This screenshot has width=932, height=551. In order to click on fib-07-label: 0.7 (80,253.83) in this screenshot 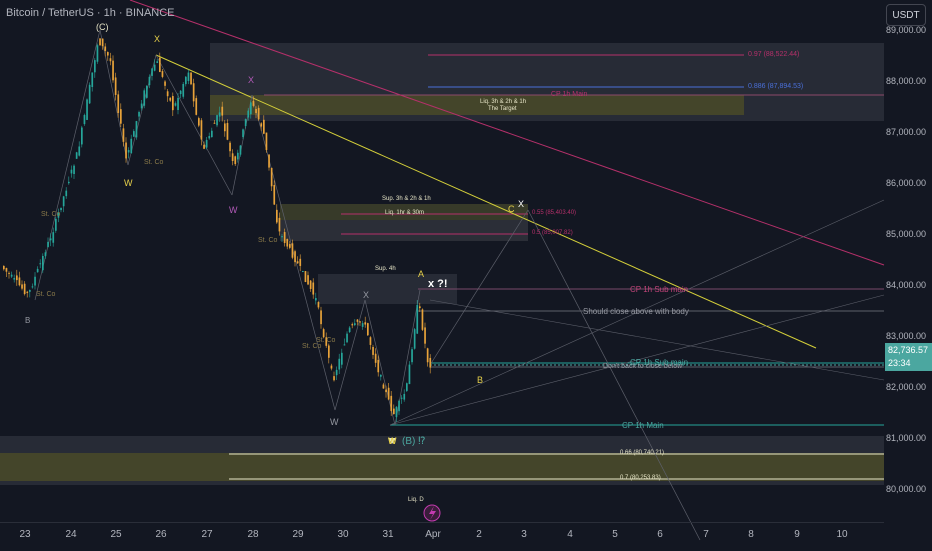, I will do `click(640, 478)`.